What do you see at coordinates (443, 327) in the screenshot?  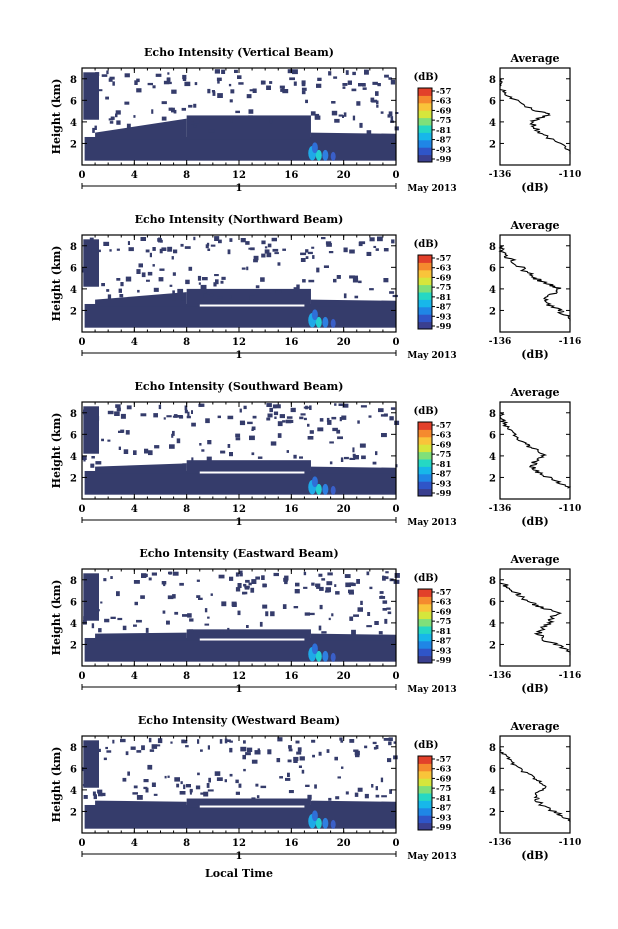 I see `colorbar-tick-label: -99` at bounding box center [443, 327].